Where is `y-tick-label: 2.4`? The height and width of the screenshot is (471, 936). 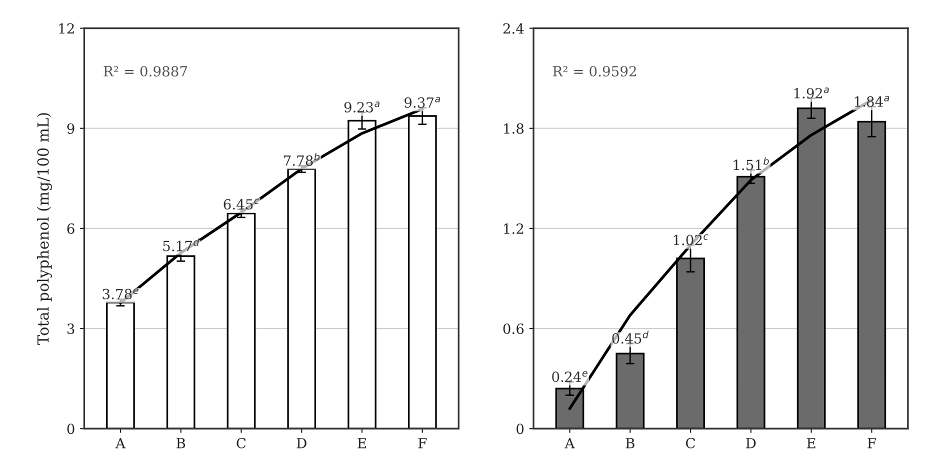 y-tick-label: 2.4 is located at coordinates (513, 28).